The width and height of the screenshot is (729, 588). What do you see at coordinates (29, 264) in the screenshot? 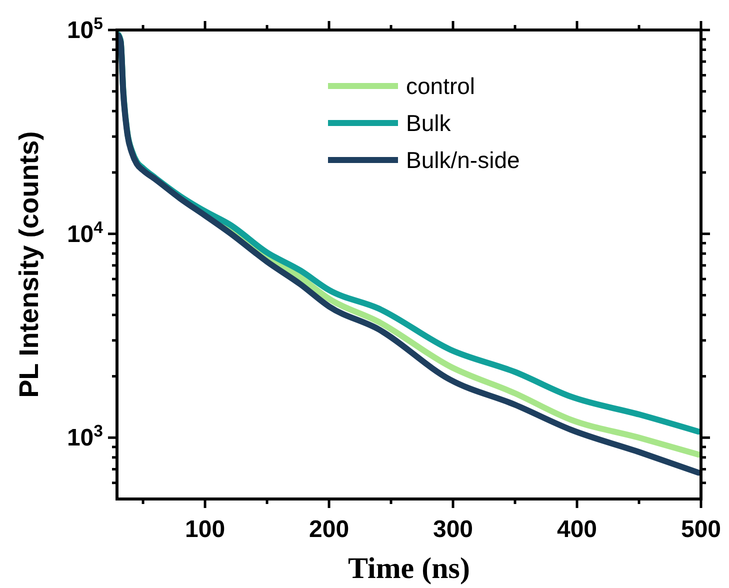
I see `y-axis-title: PL Intensity (counts)` at bounding box center [29, 264].